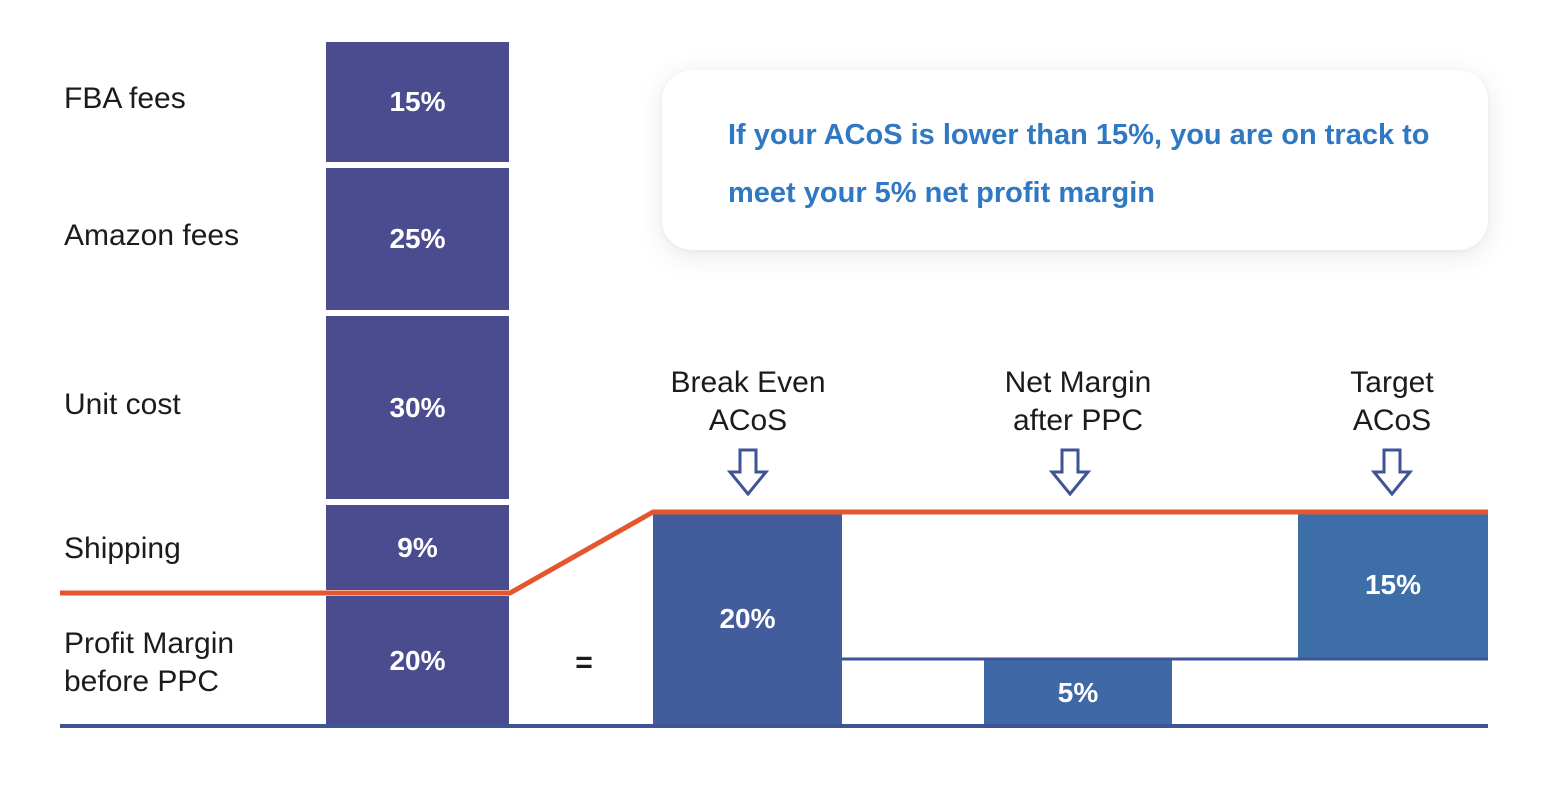 This screenshot has height=790, width=1548. What do you see at coordinates (417, 102) in the screenshot?
I see `segment-fba-fees: 15%` at bounding box center [417, 102].